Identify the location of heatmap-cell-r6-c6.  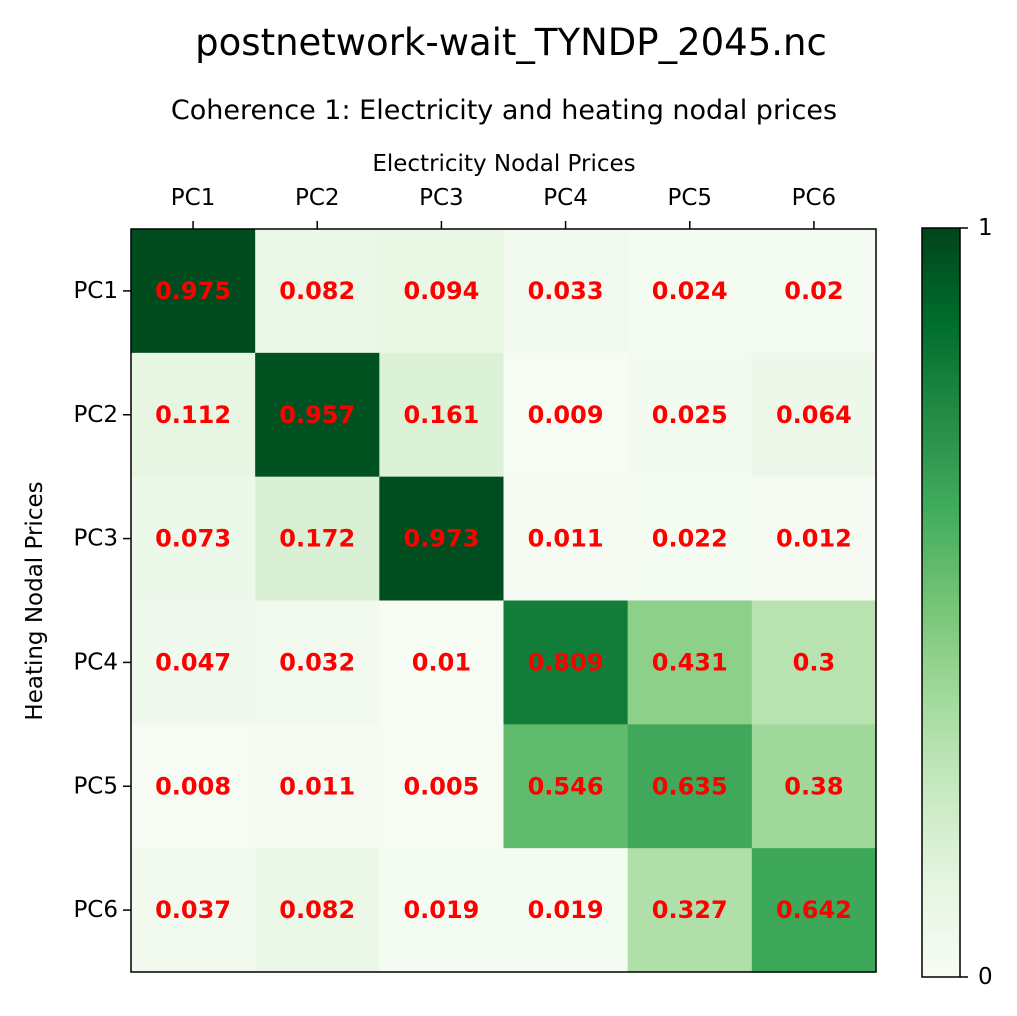
(814, 910).